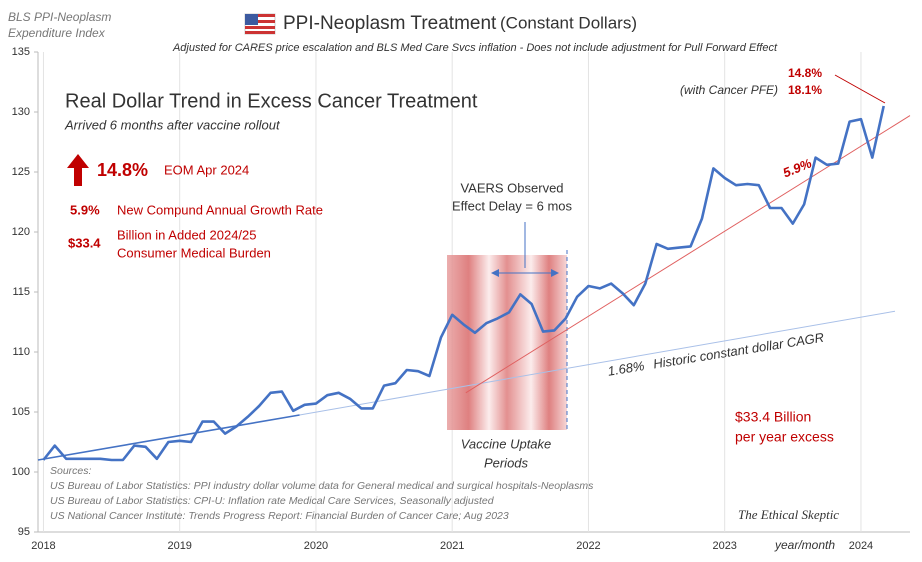  Describe the element at coordinates (506, 443) in the screenshot. I see `vaccine-label: Vaccine Uptake` at that location.